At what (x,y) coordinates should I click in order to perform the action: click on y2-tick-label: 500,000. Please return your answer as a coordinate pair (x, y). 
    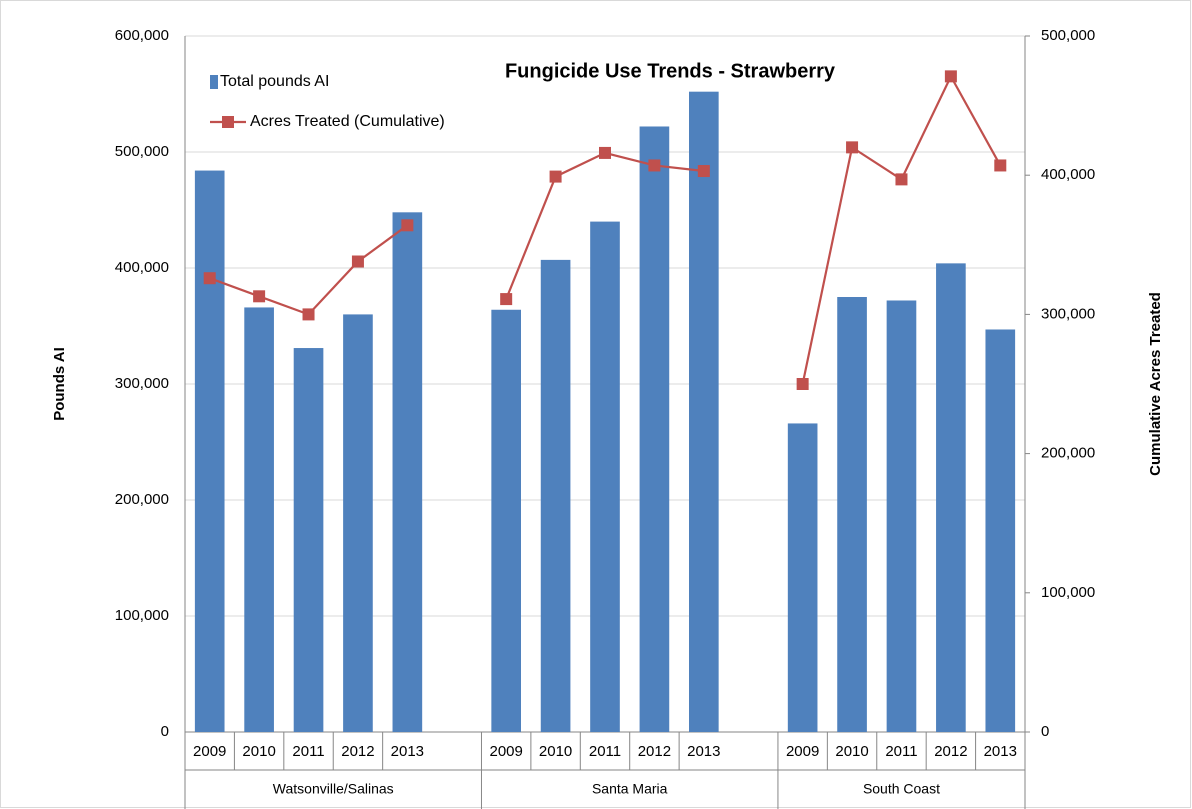
    Looking at the image, I should click on (1068, 35).